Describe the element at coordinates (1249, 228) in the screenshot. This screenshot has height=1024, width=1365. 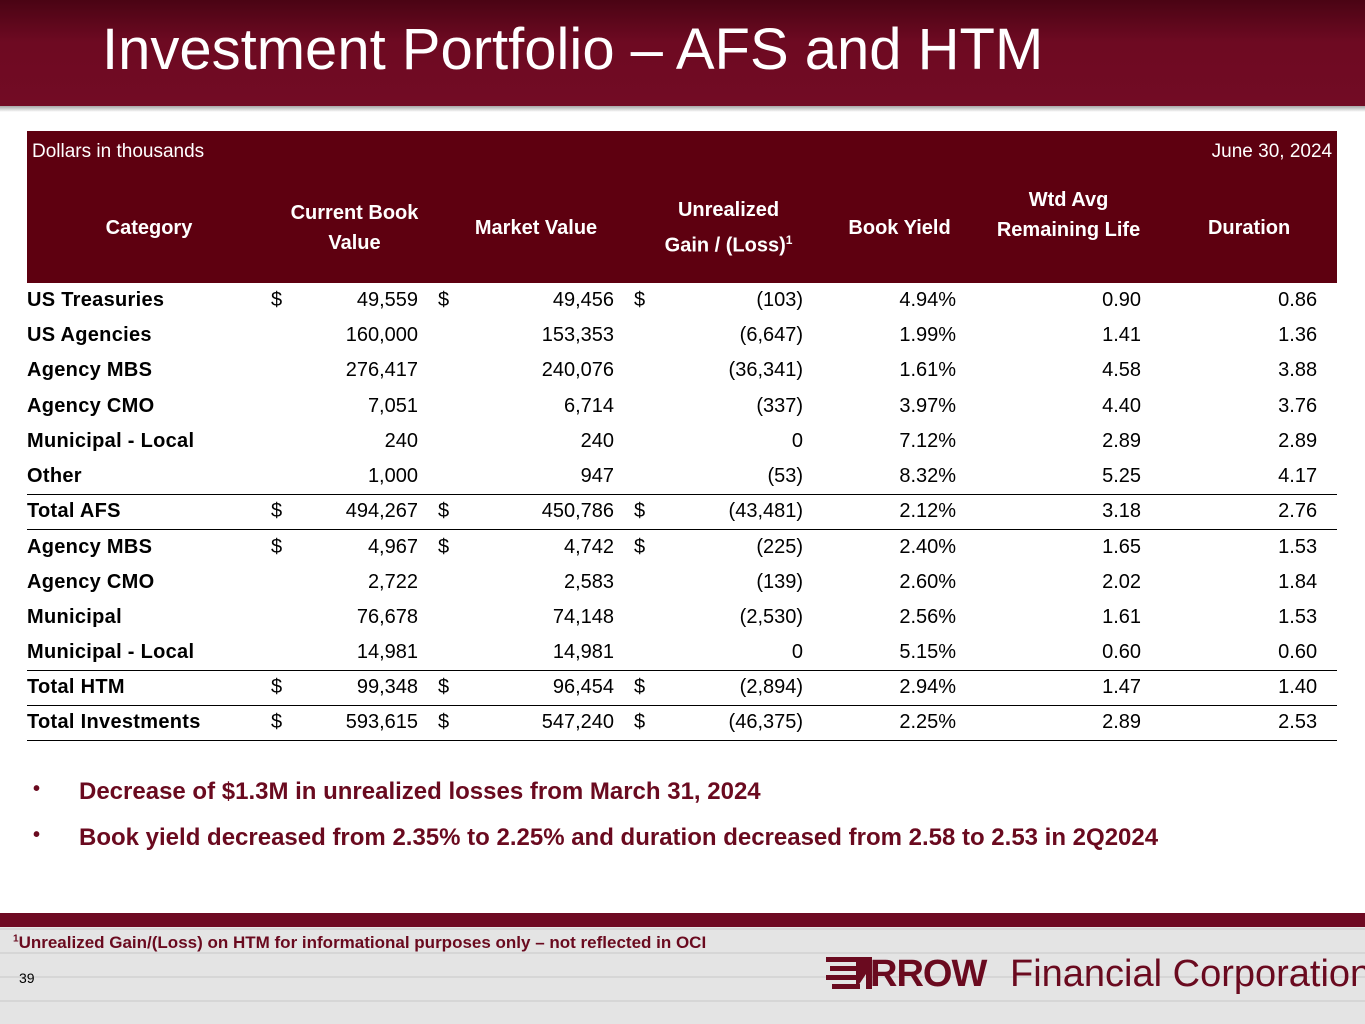
I see `header-duration: Duration` at that location.